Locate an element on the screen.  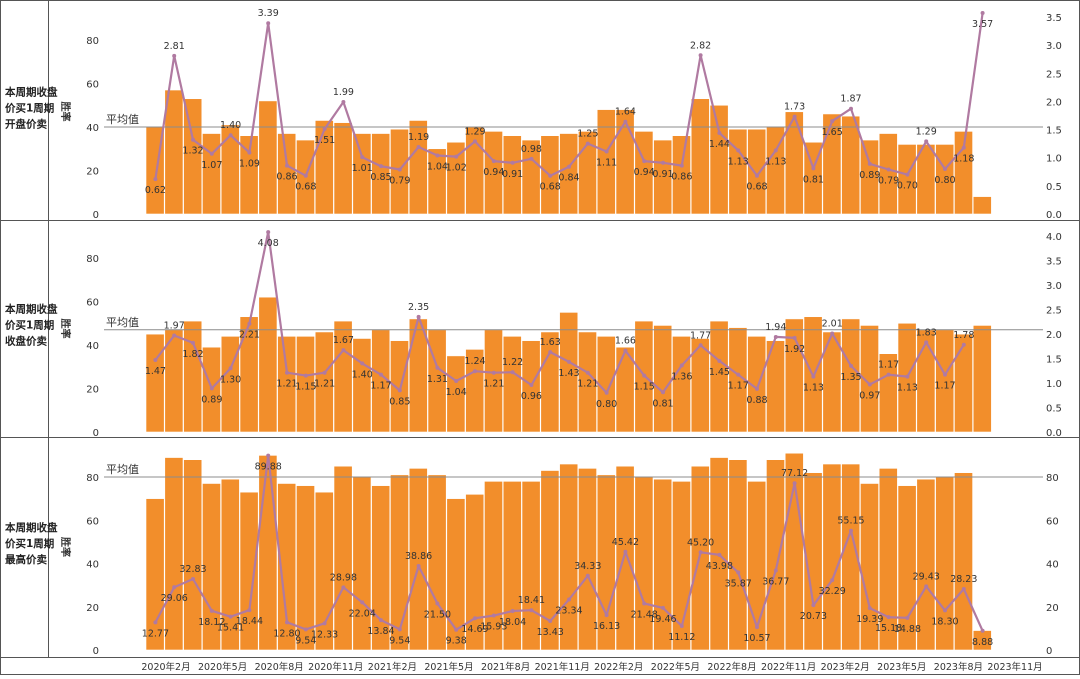
ratio-data-label: 32.83 is located at coordinates (192, 569).